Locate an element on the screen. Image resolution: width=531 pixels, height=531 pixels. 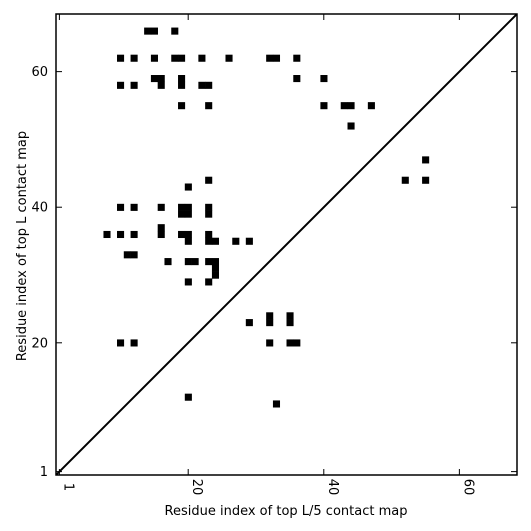
x-axis-label: Residue index of top L/5 contact map is located at coordinates (286, 511).